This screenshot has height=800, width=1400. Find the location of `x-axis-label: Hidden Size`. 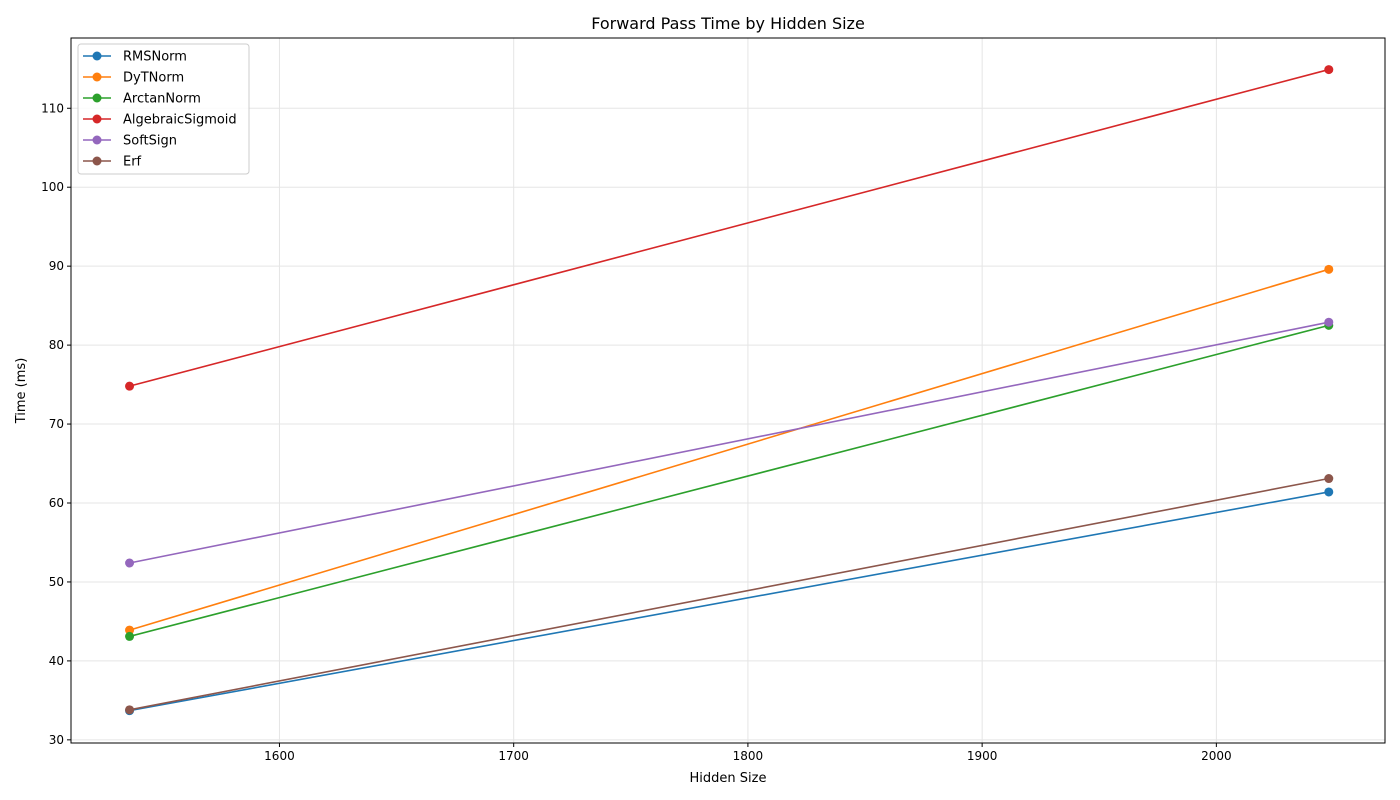

x-axis-label: Hidden Size is located at coordinates (728, 778).